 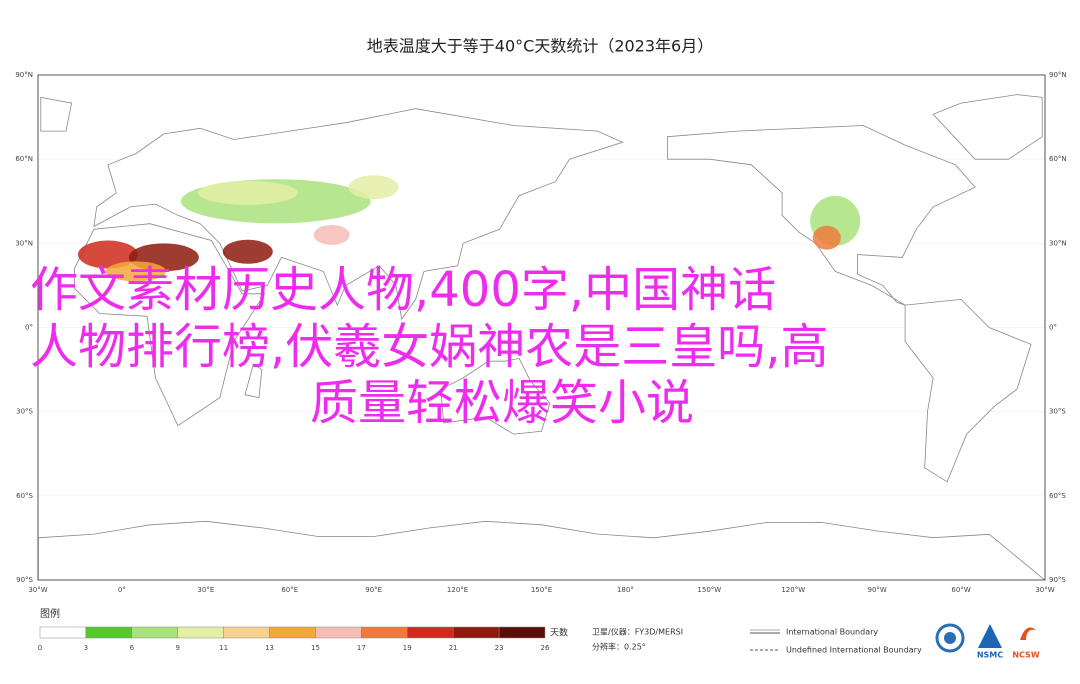 What do you see at coordinates (950, 638) in the screenshot?
I see `logo-cma` at bounding box center [950, 638].